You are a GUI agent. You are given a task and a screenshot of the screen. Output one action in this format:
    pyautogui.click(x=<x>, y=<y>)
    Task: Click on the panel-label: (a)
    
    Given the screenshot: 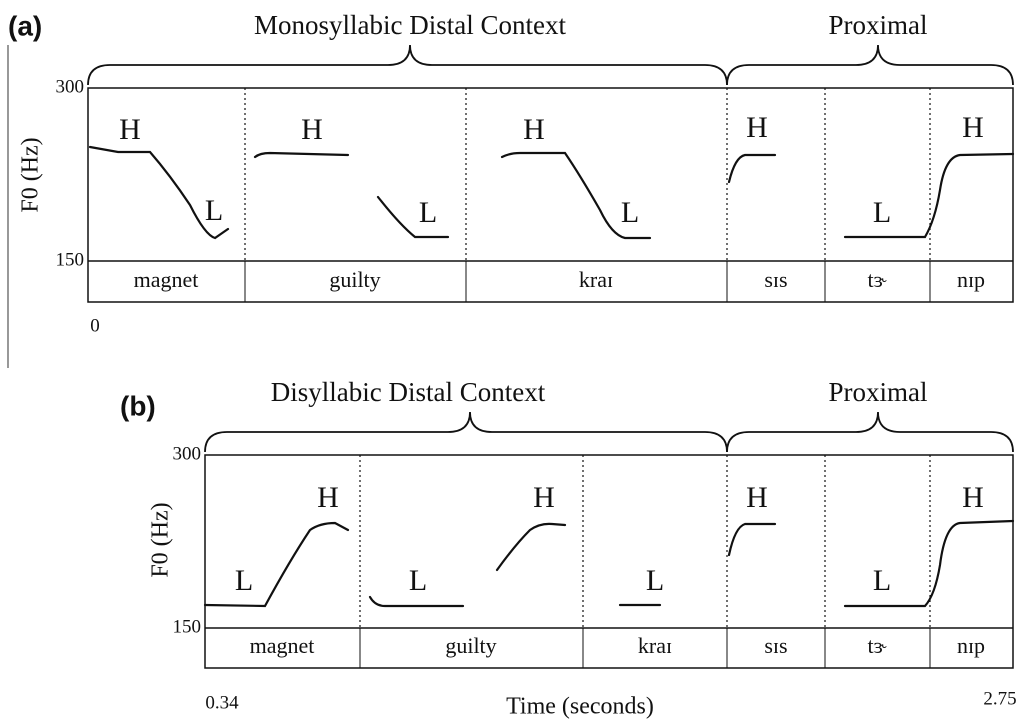 What is the action you would take?
    pyautogui.click(x=25, y=25)
    